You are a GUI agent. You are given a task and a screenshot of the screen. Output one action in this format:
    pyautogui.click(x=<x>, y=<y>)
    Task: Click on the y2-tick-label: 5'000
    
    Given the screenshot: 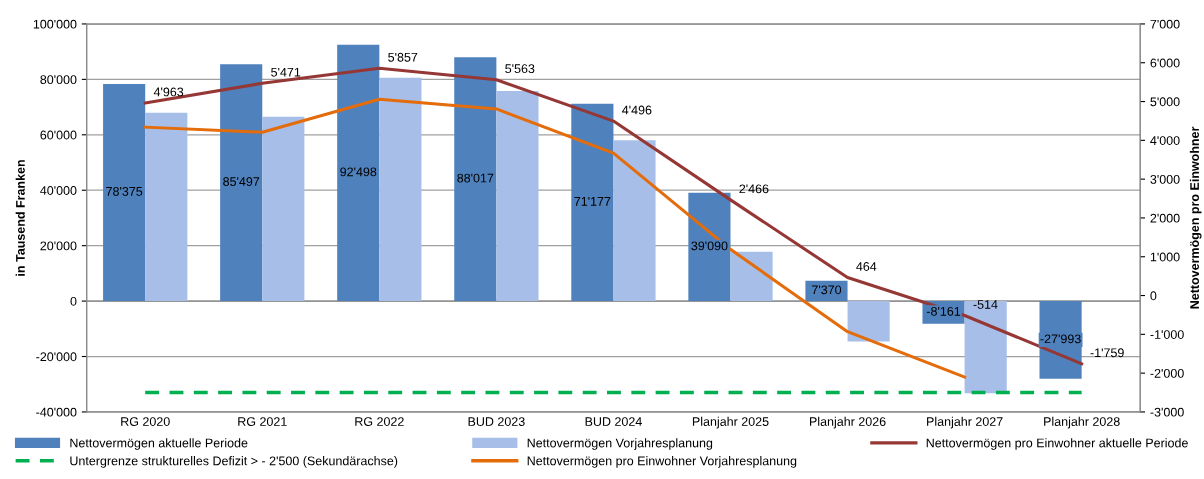 What is the action you would take?
    pyautogui.click(x=1165, y=102)
    